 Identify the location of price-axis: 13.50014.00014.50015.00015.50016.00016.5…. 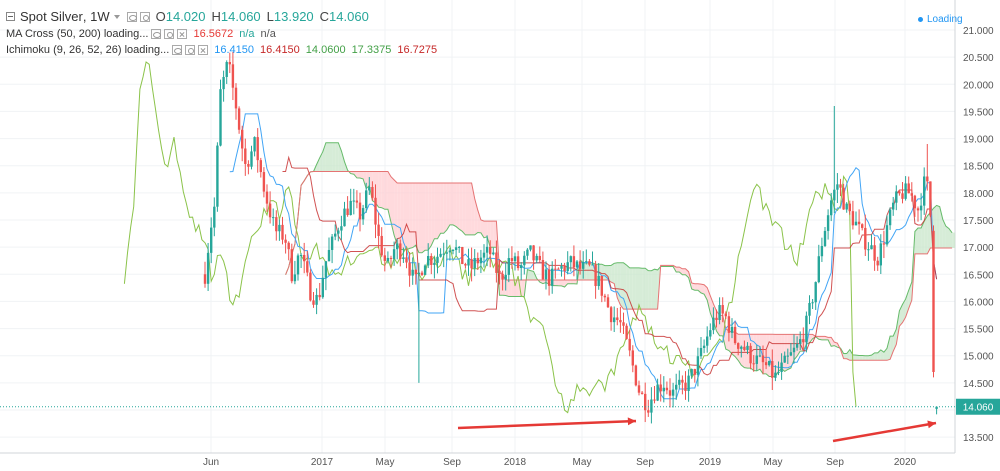
(978, 235).